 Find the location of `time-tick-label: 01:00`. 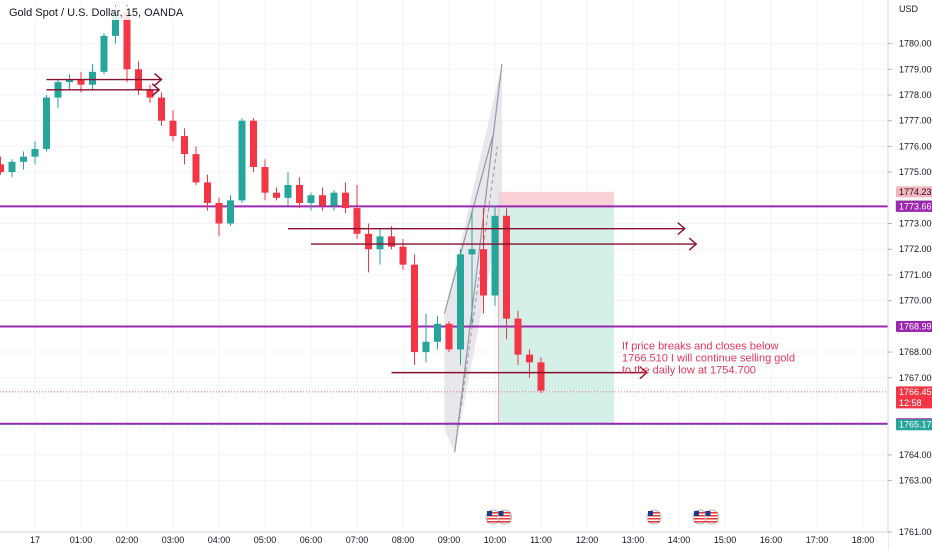

time-tick-label: 01:00 is located at coordinates (81, 540).